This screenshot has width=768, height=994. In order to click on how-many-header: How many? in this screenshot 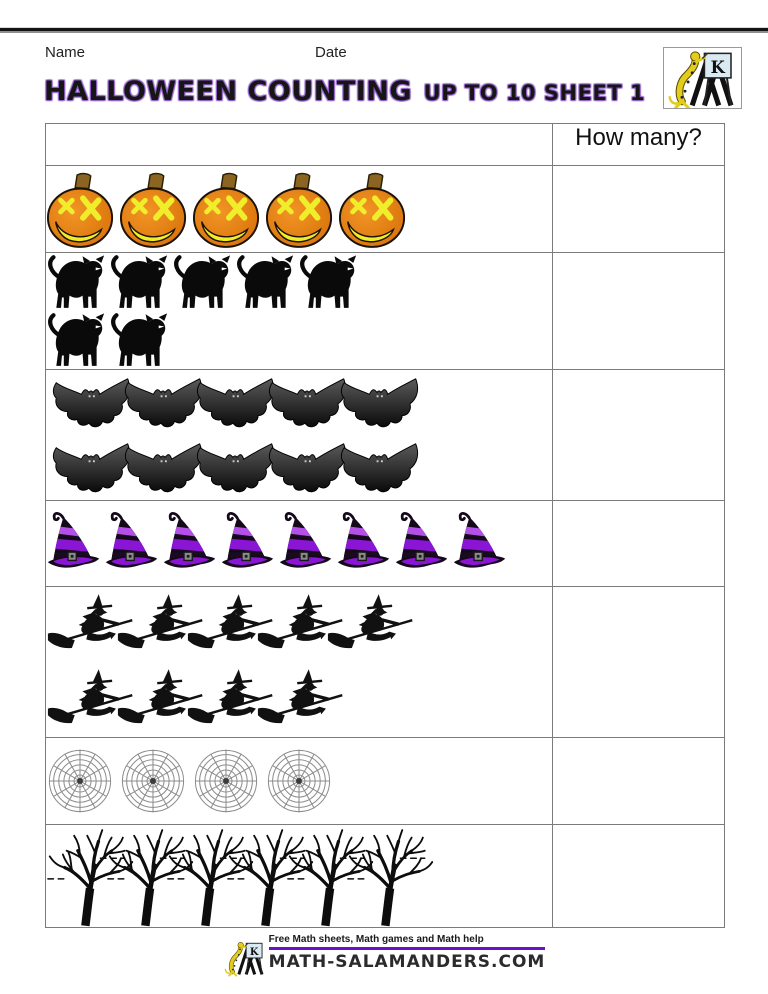, I will do `click(638, 144)`.